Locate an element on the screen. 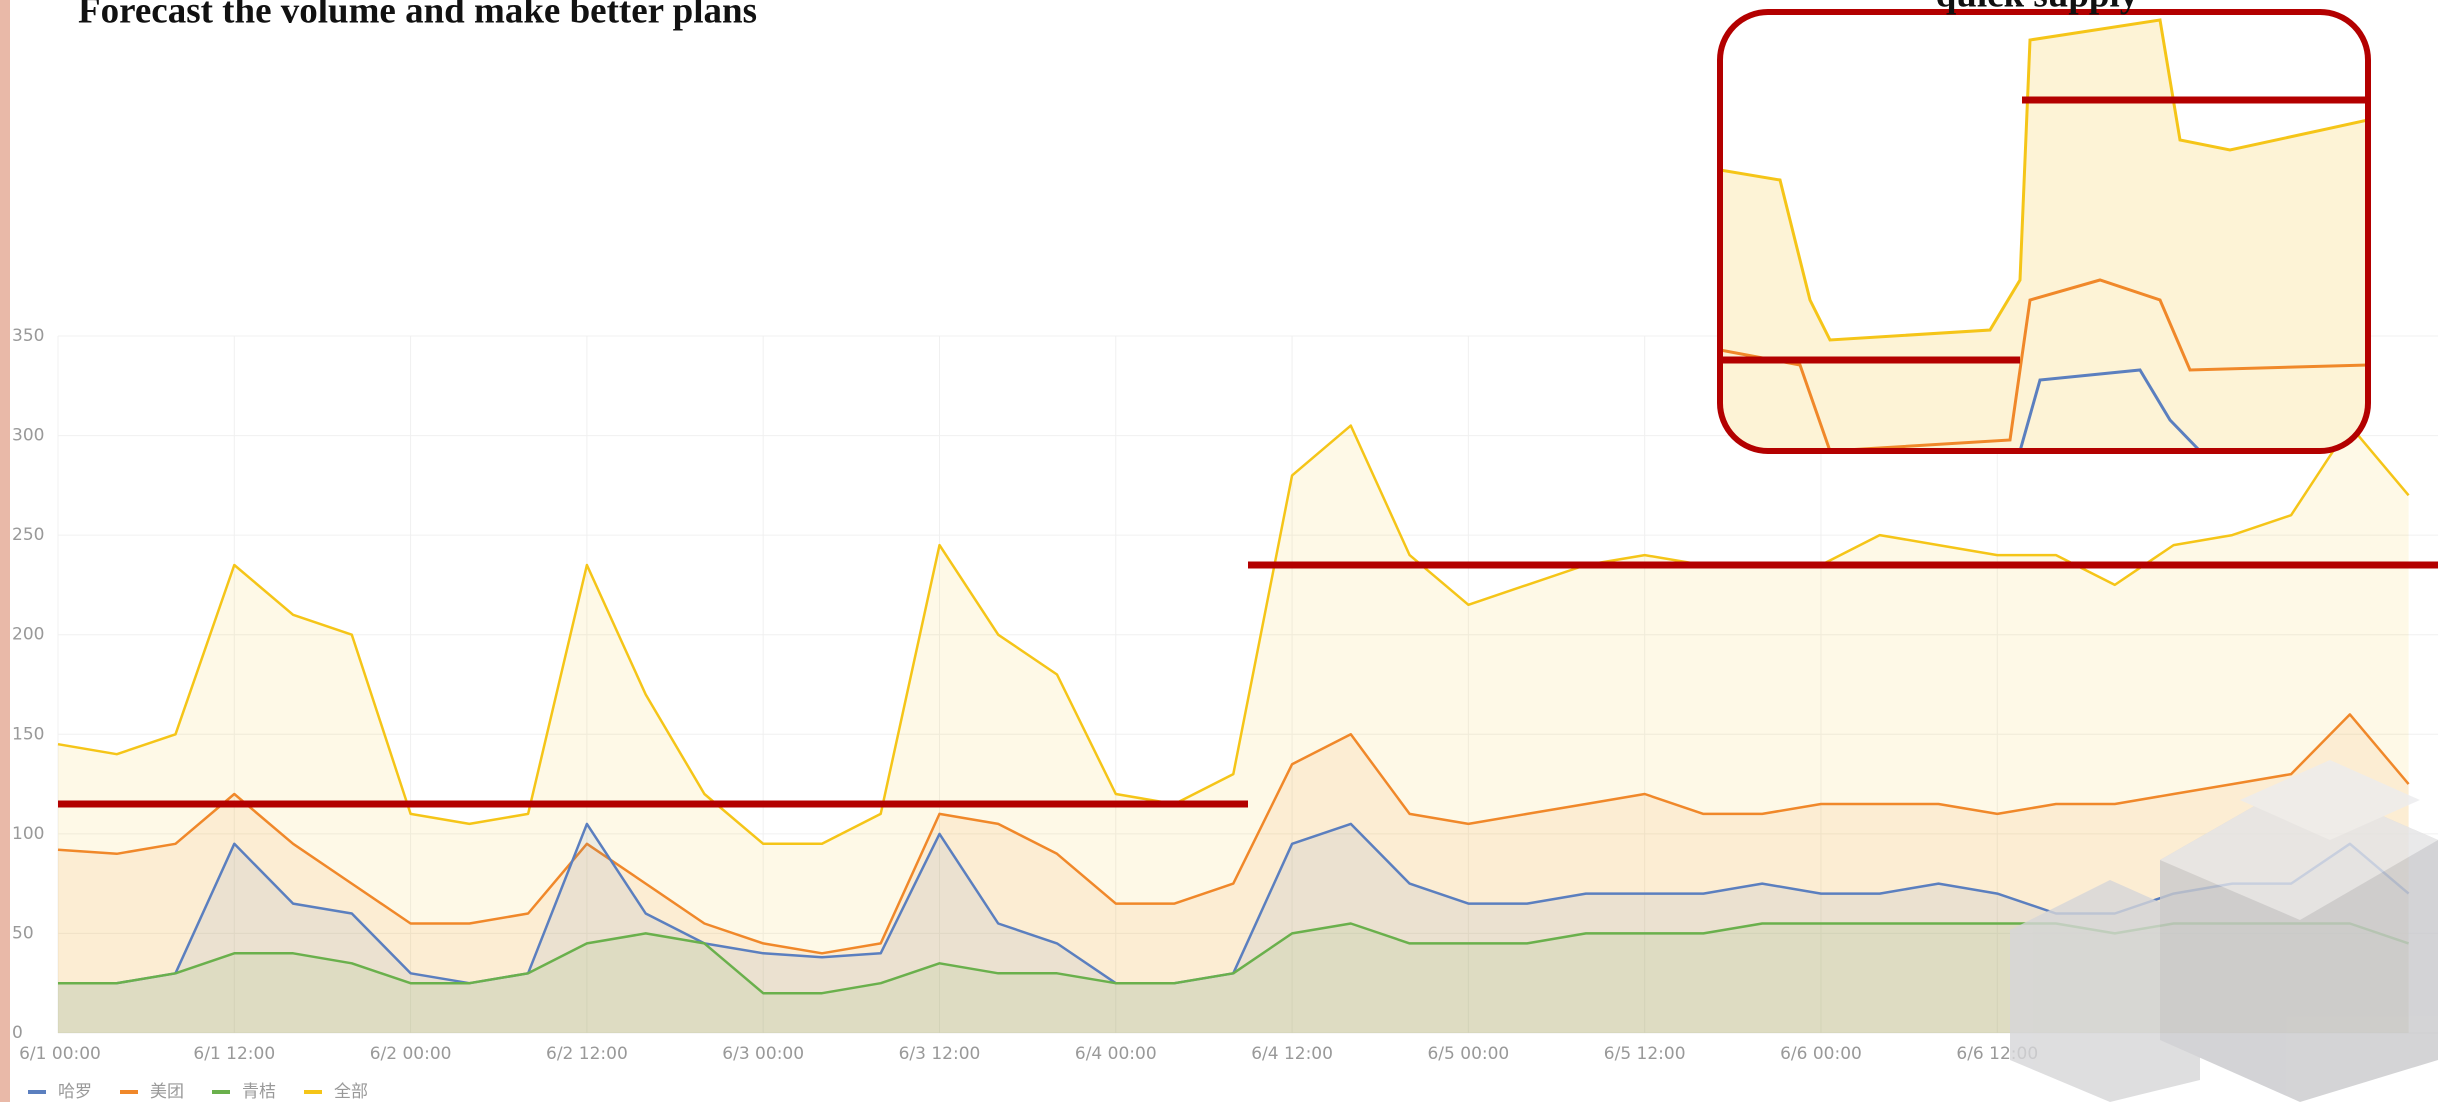 The image size is (2438, 1102). x-tick-label: 6/4 00:00 is located at coordinates (1116, 1054).